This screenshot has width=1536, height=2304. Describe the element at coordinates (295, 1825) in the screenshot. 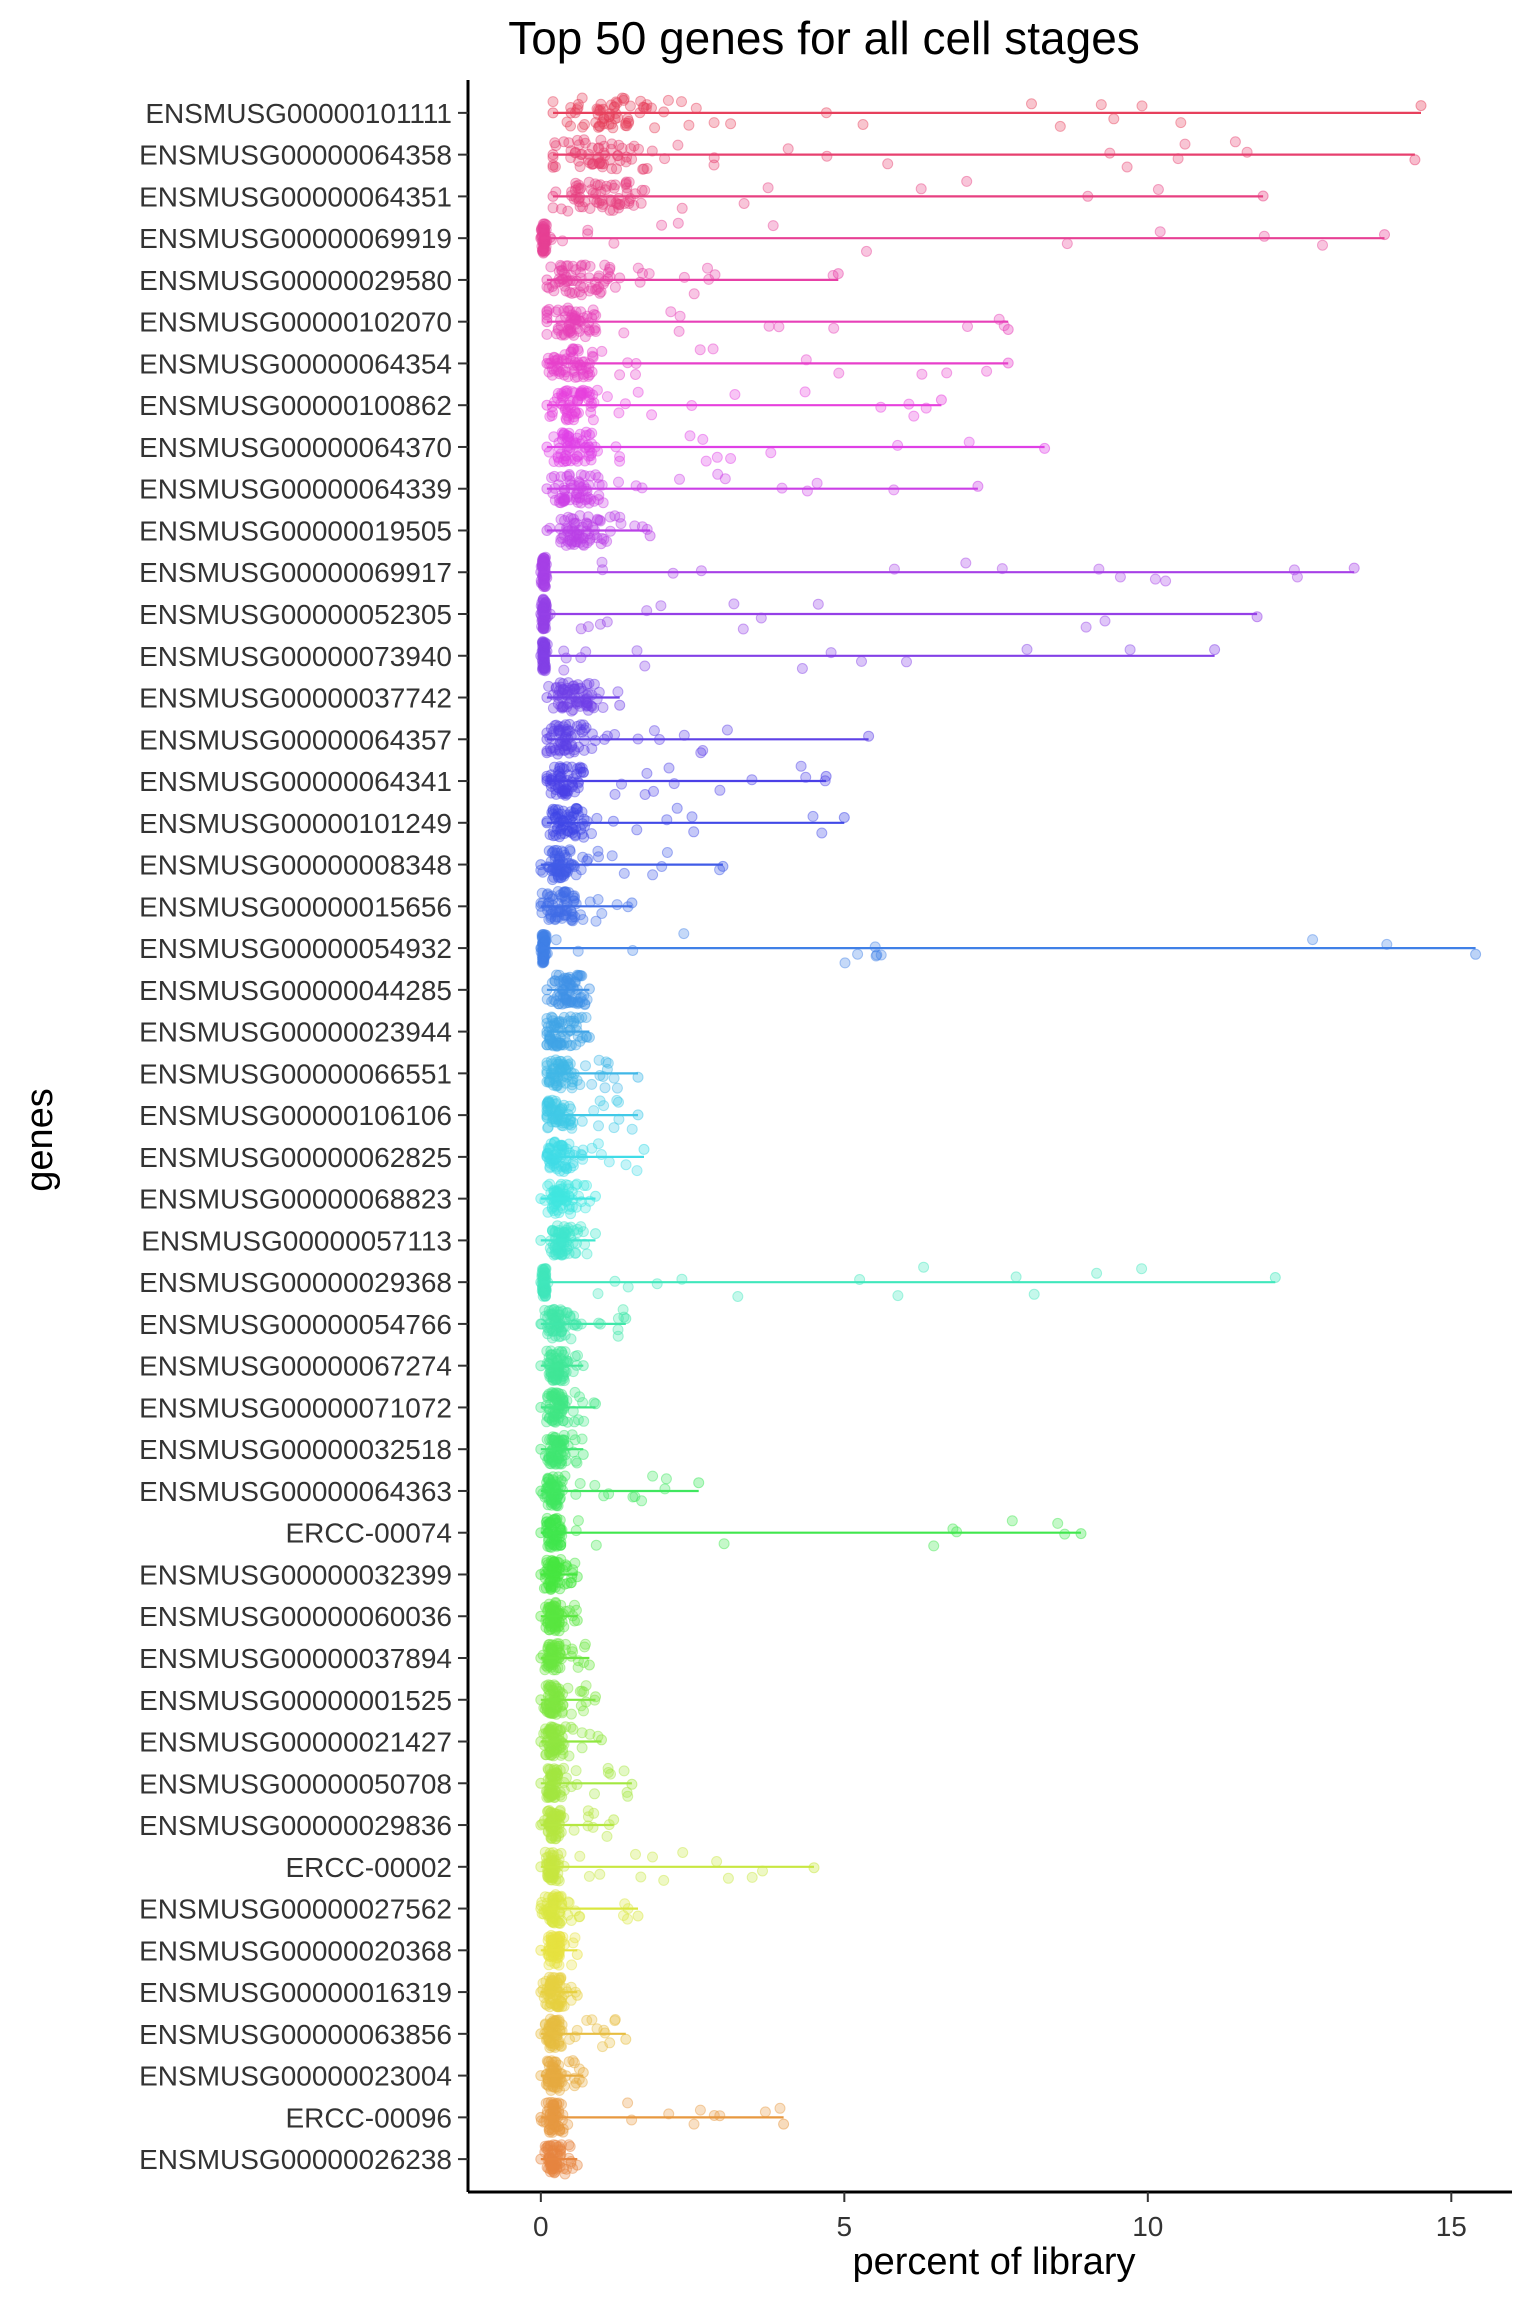

I see `y-tick-label: ENSMUSG00000029836` at that location.